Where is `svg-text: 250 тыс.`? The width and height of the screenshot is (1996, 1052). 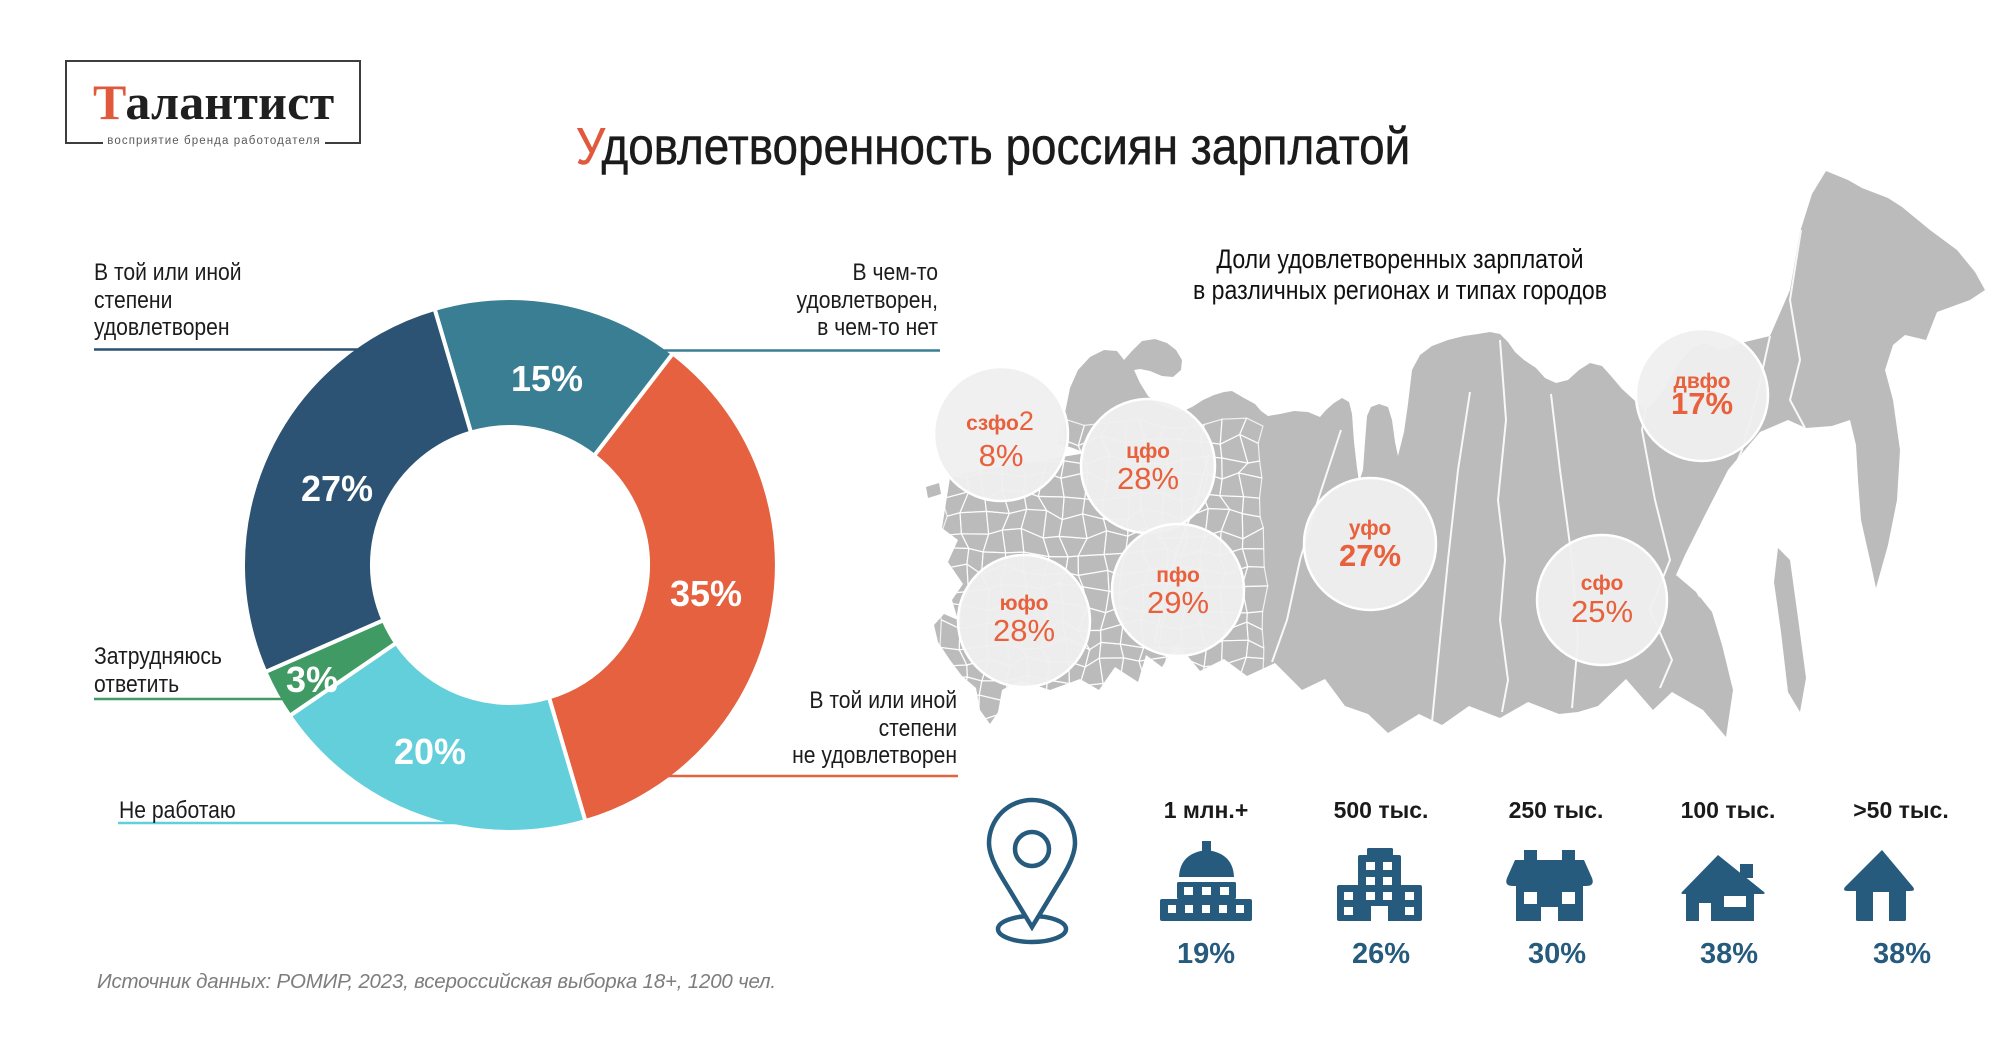 svg-text: 250 тыс. is located at coordinates (1556, 810).